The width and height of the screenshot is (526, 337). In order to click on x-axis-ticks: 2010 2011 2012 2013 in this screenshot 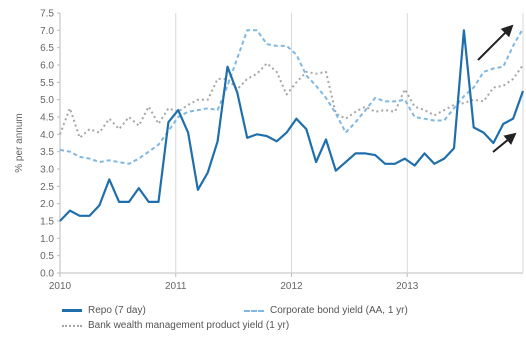, I will do `click(234, 282)`.